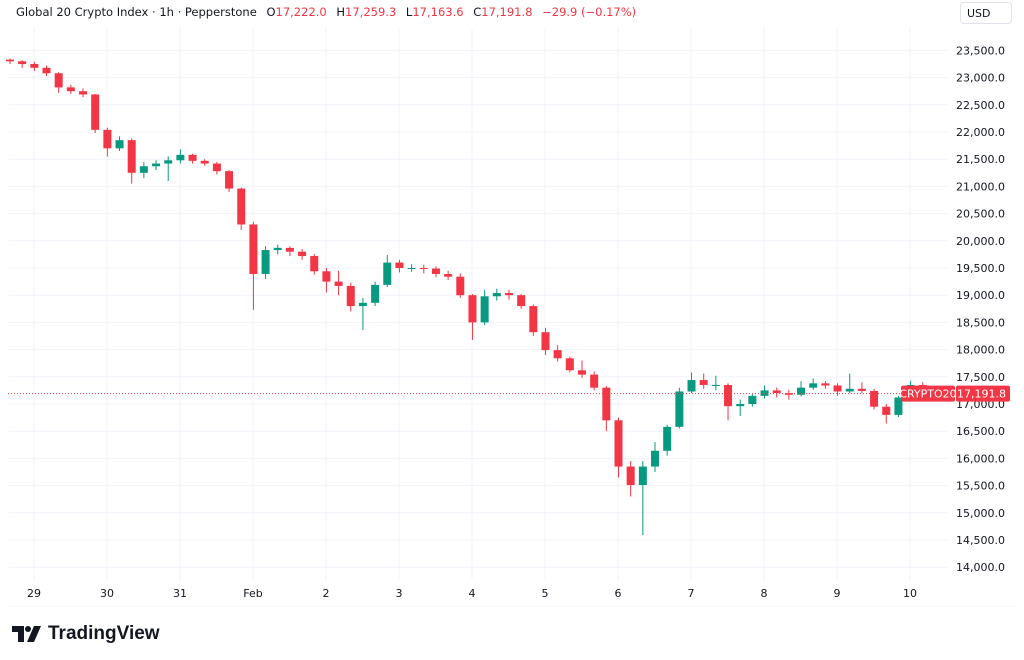 The image size is (1024, 660). What do you see at coordinates (545, 593) in the screenshot?
I see `x-tick-label: 5` at bounding box center [545, 593].